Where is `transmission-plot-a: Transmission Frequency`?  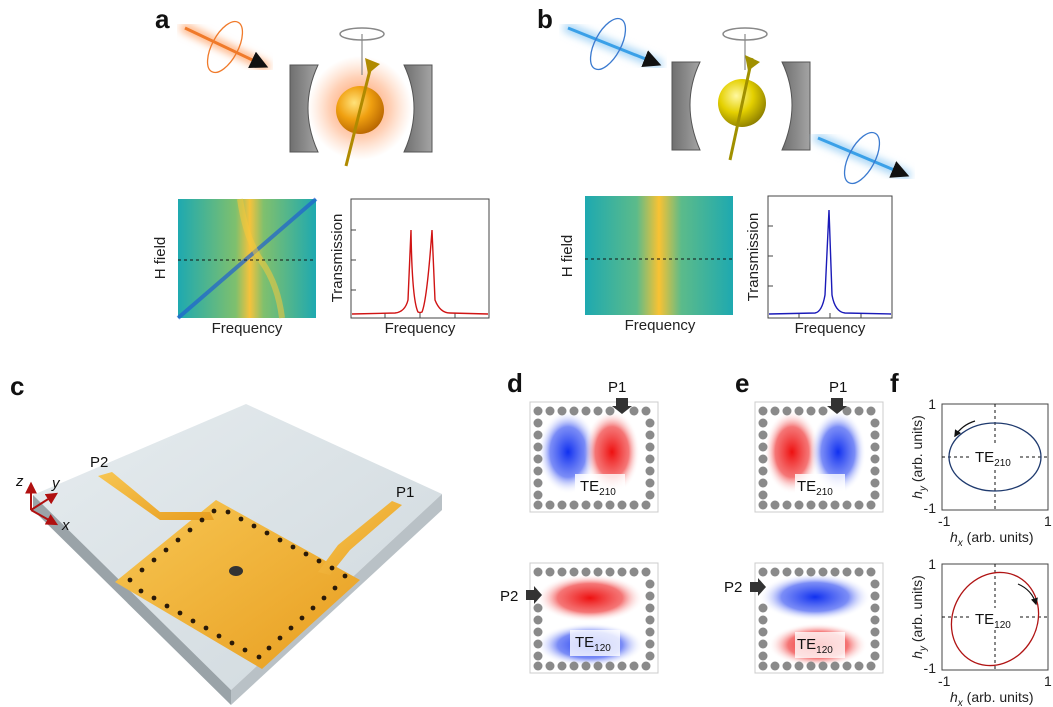
transmission-plot-a: Transmission Frequency is located at coordinates (409, 267).